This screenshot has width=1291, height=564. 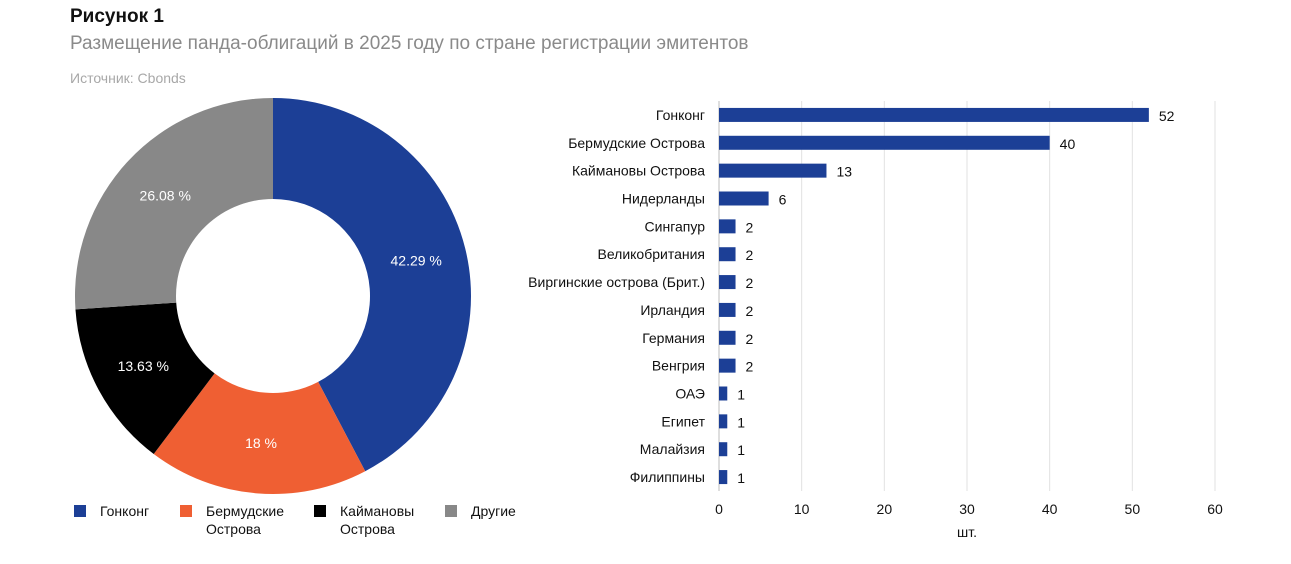 I want to click on category-label: Гонконг, so click(x=680, y=115).